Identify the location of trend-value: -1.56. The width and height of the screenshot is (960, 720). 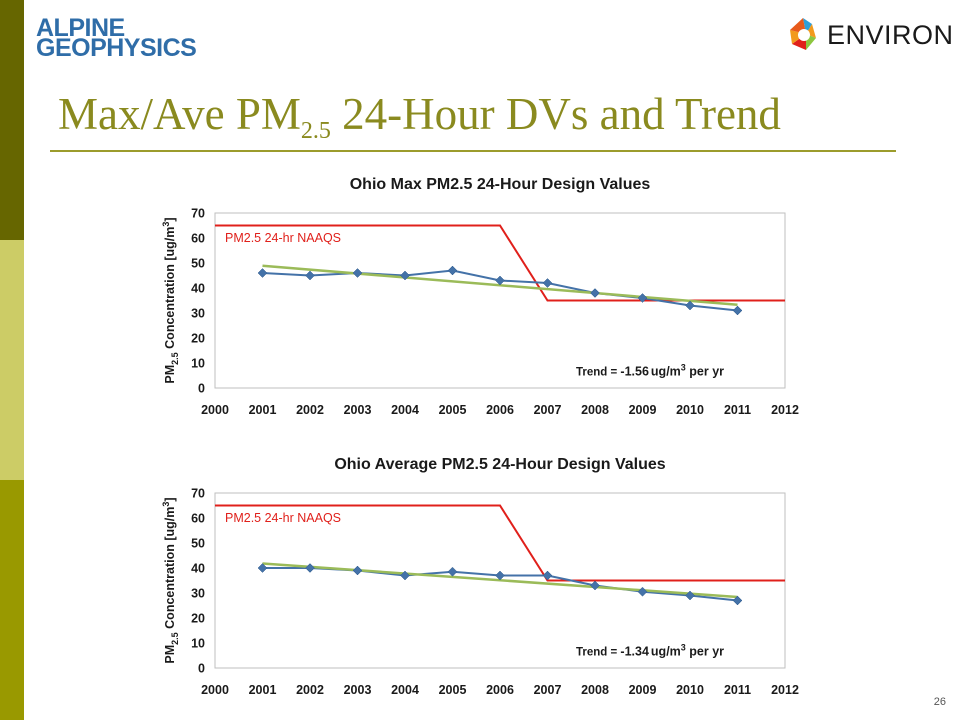
(634, 372).